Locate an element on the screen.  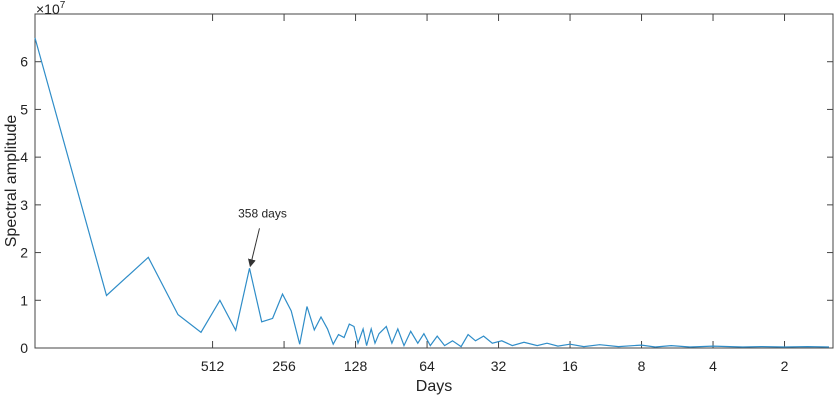
y-axis-label: Spectral amplitude is located at coordinates (11, 181).